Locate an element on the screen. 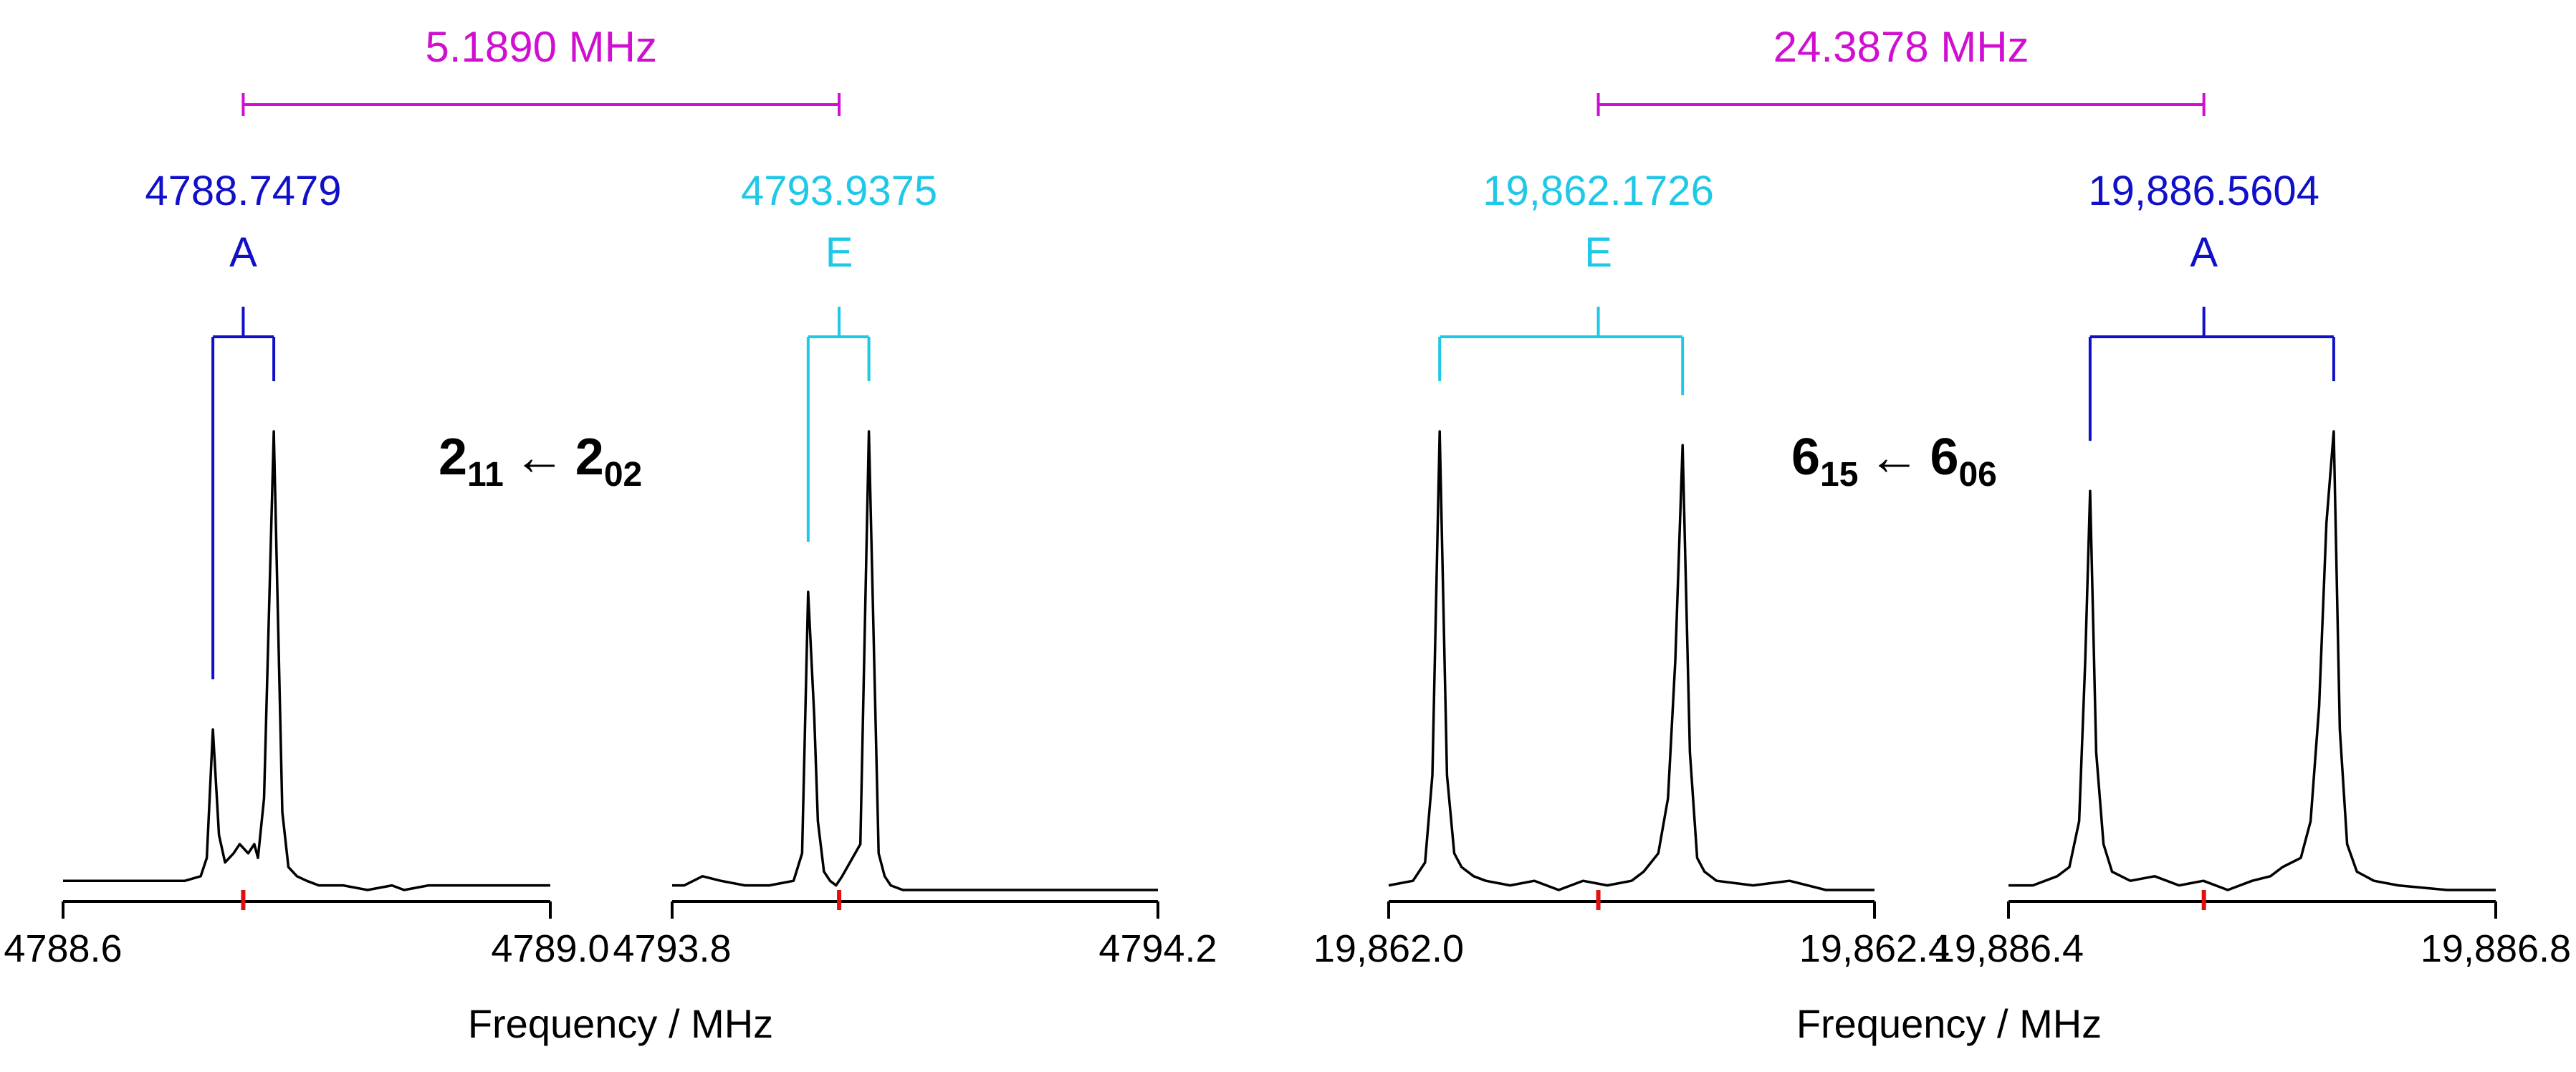 The width and height of the screenshot is (2576, 1072). symmetry-label-2: E is located at coordinates (839, 252).